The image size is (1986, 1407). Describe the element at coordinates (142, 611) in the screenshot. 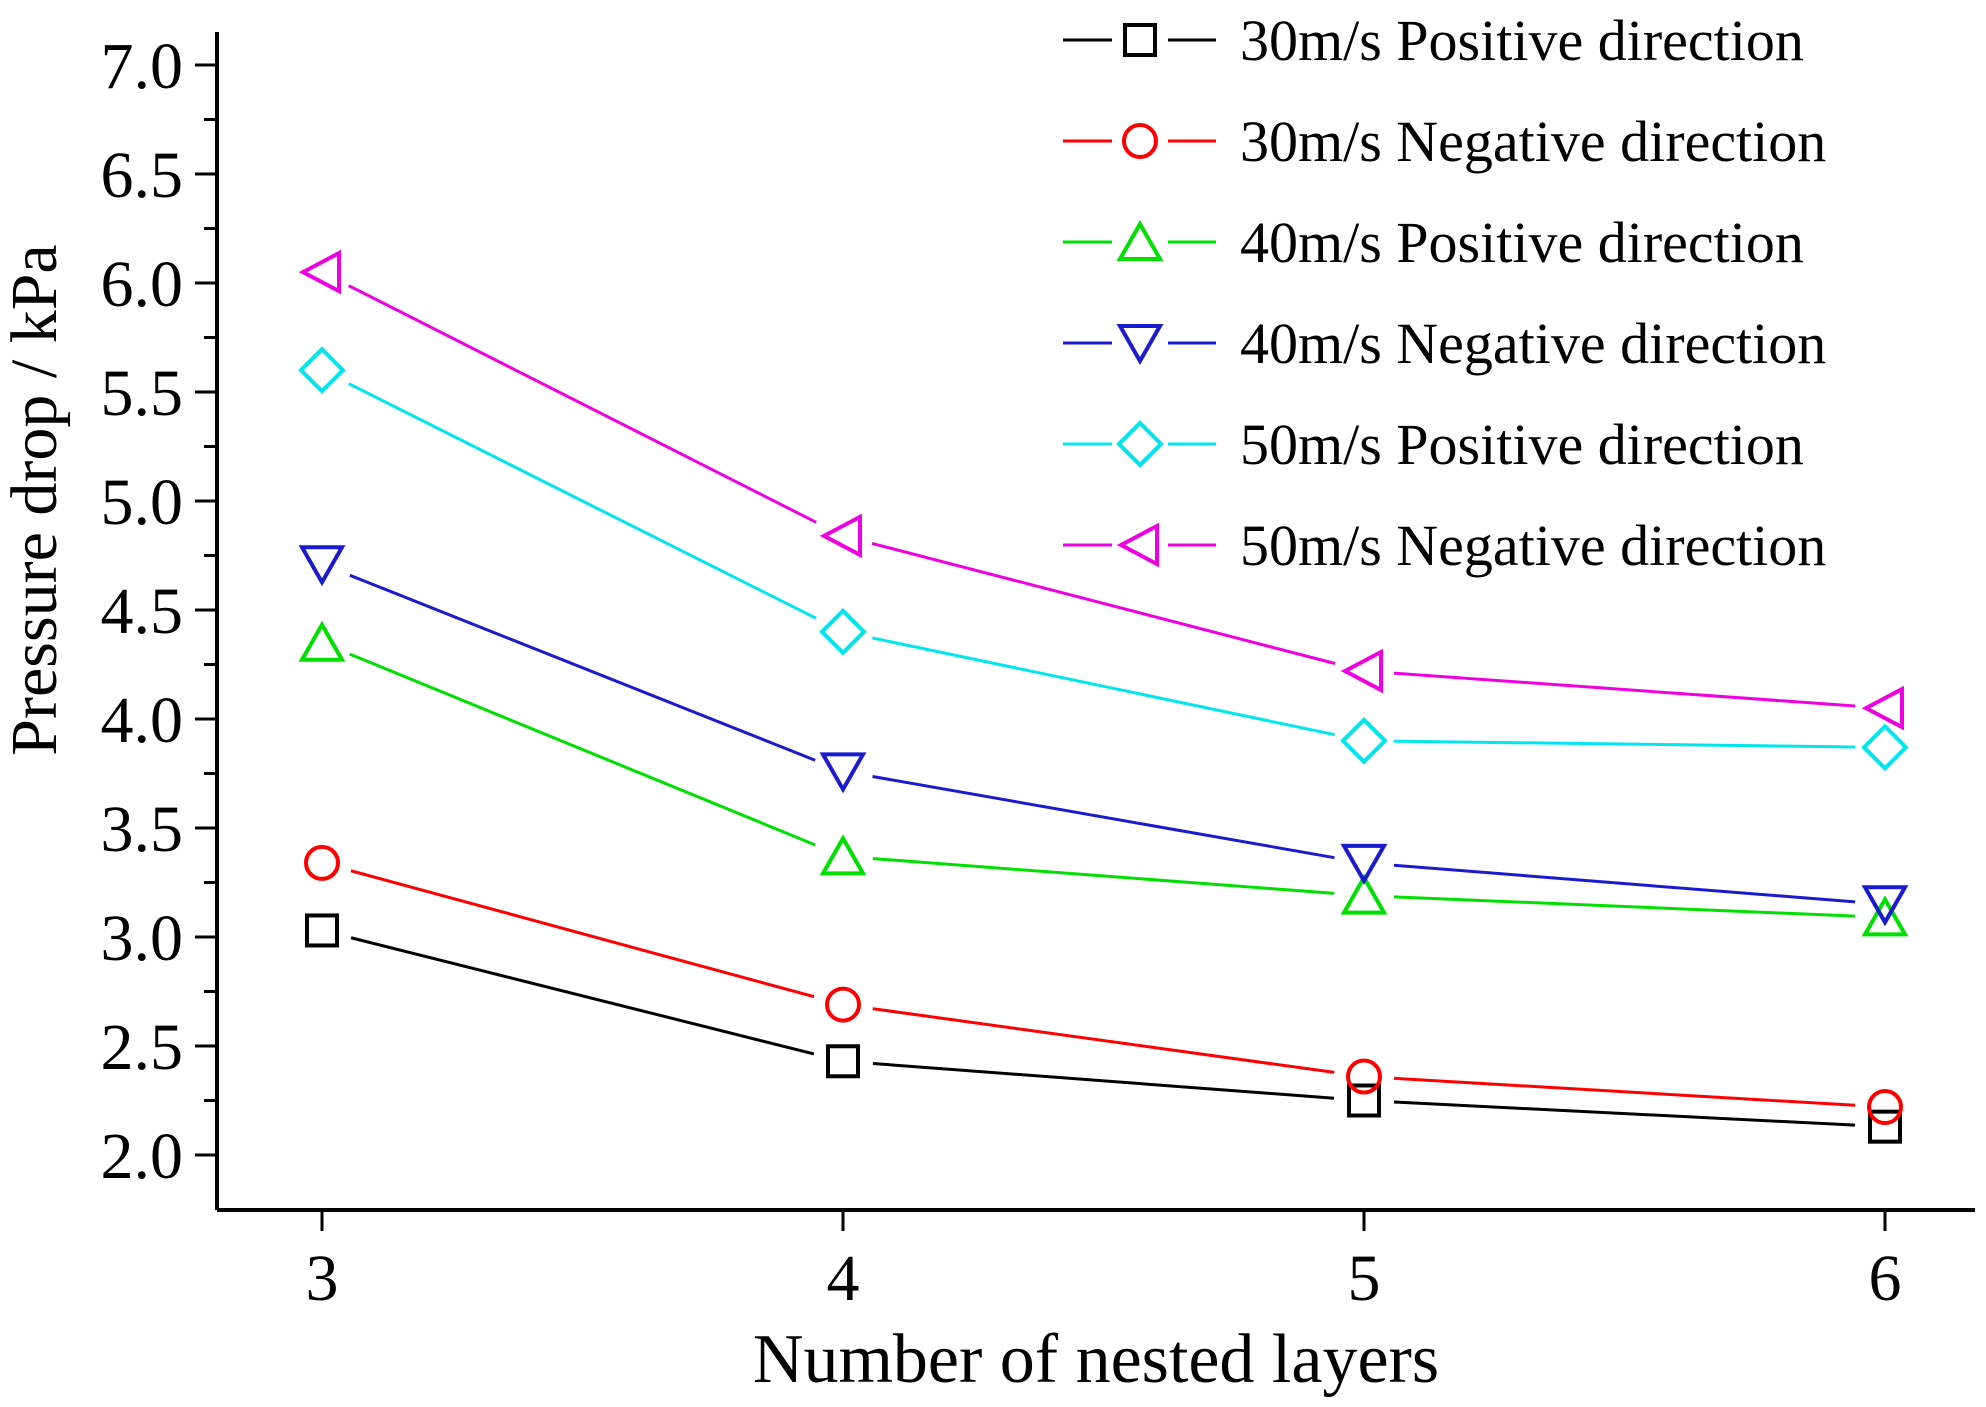

I see `y-tick-label: 4.5` at that location.